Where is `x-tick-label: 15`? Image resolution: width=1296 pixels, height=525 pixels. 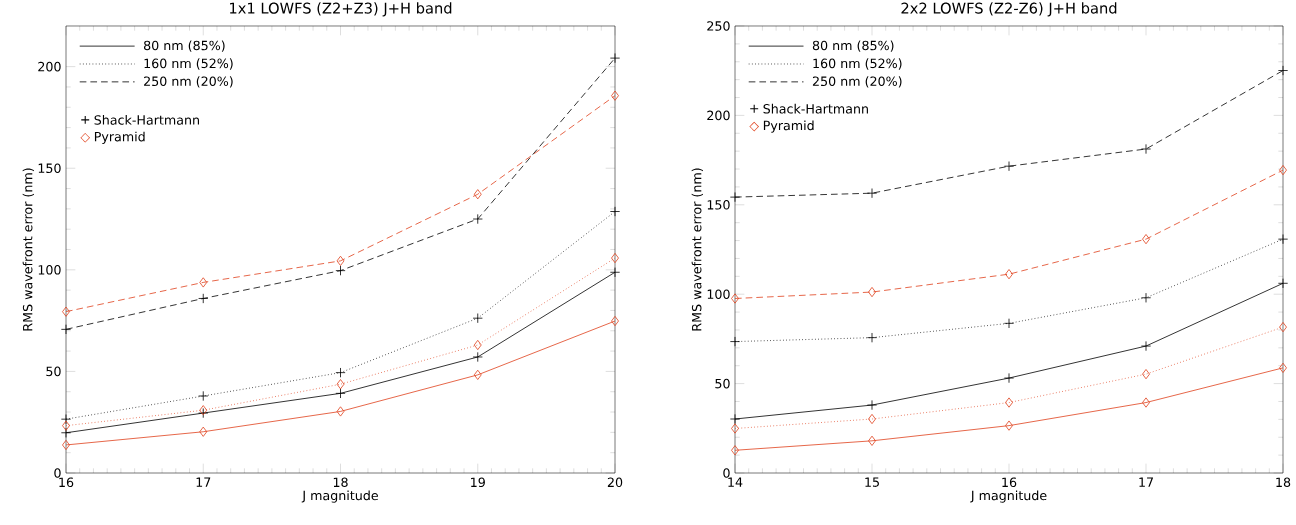
x-tick-label: 15 is located at coordinates (872, 482).